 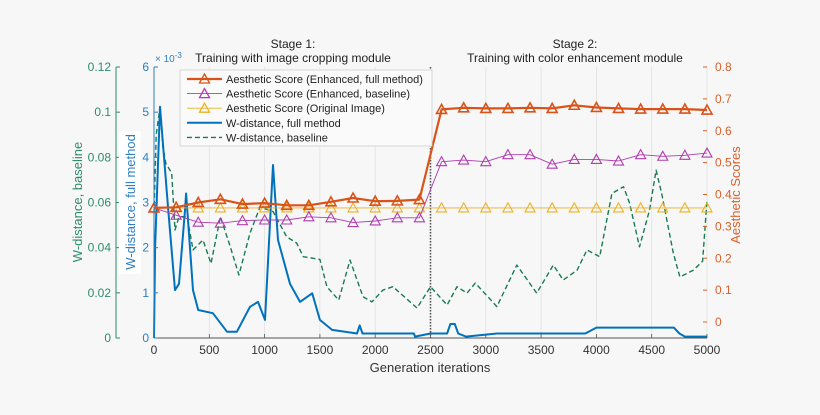 I want to click on legend-entry: W-distance, full method, so click(x=264, y=124).